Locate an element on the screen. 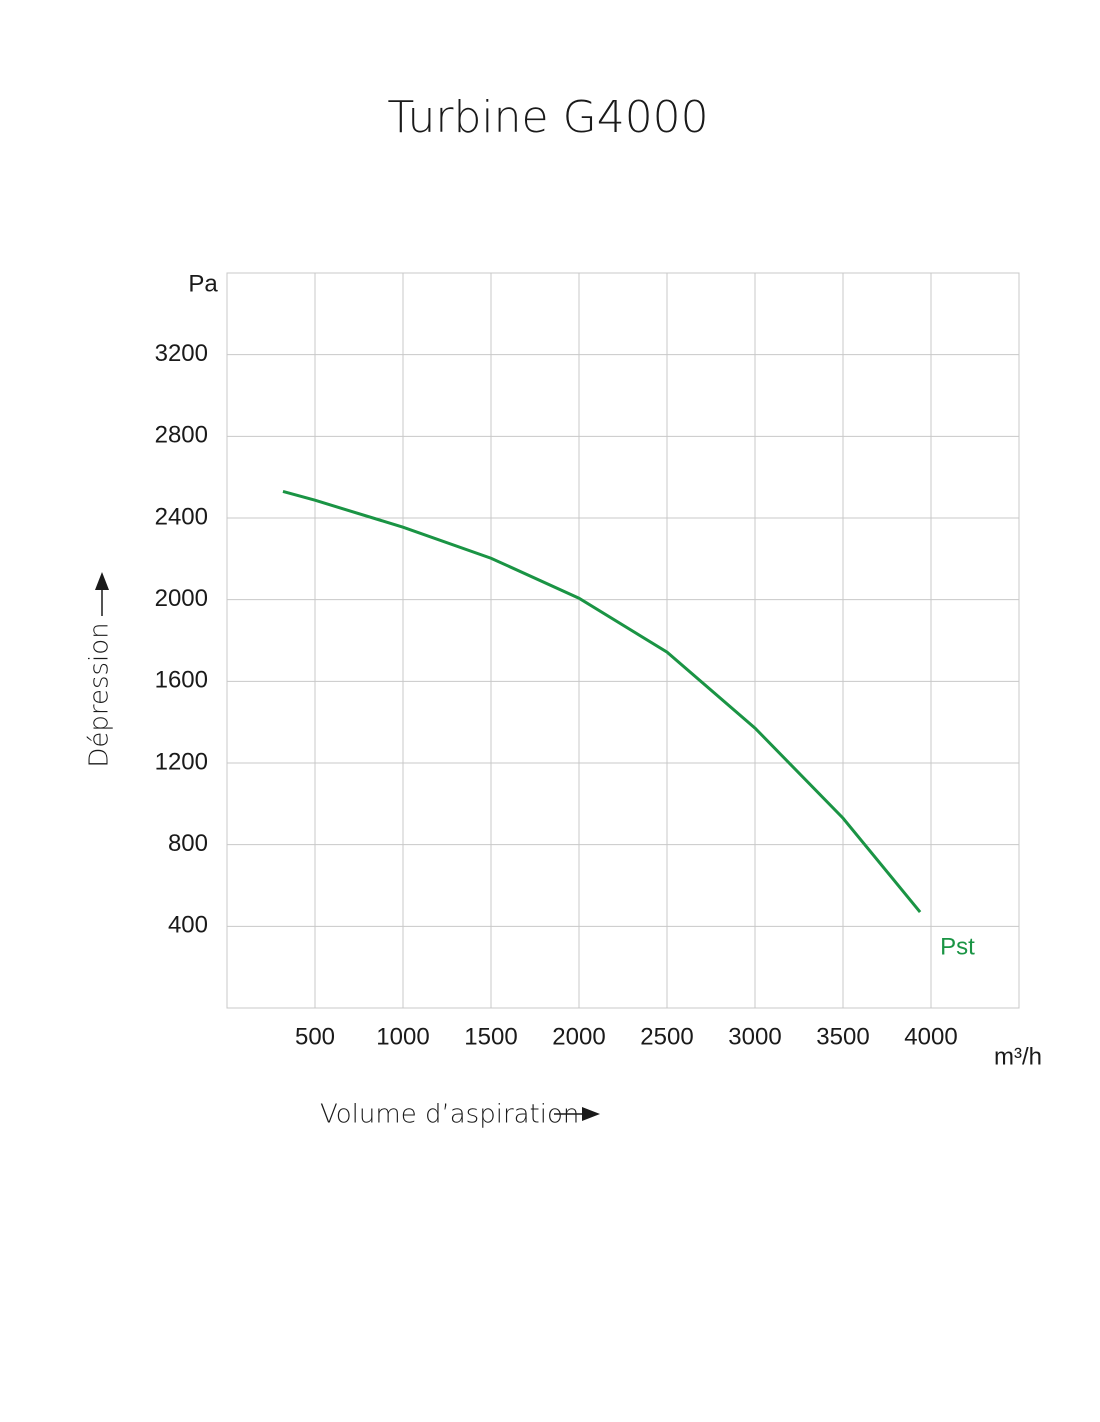  y-arrow is located at coordinates (102, 594).